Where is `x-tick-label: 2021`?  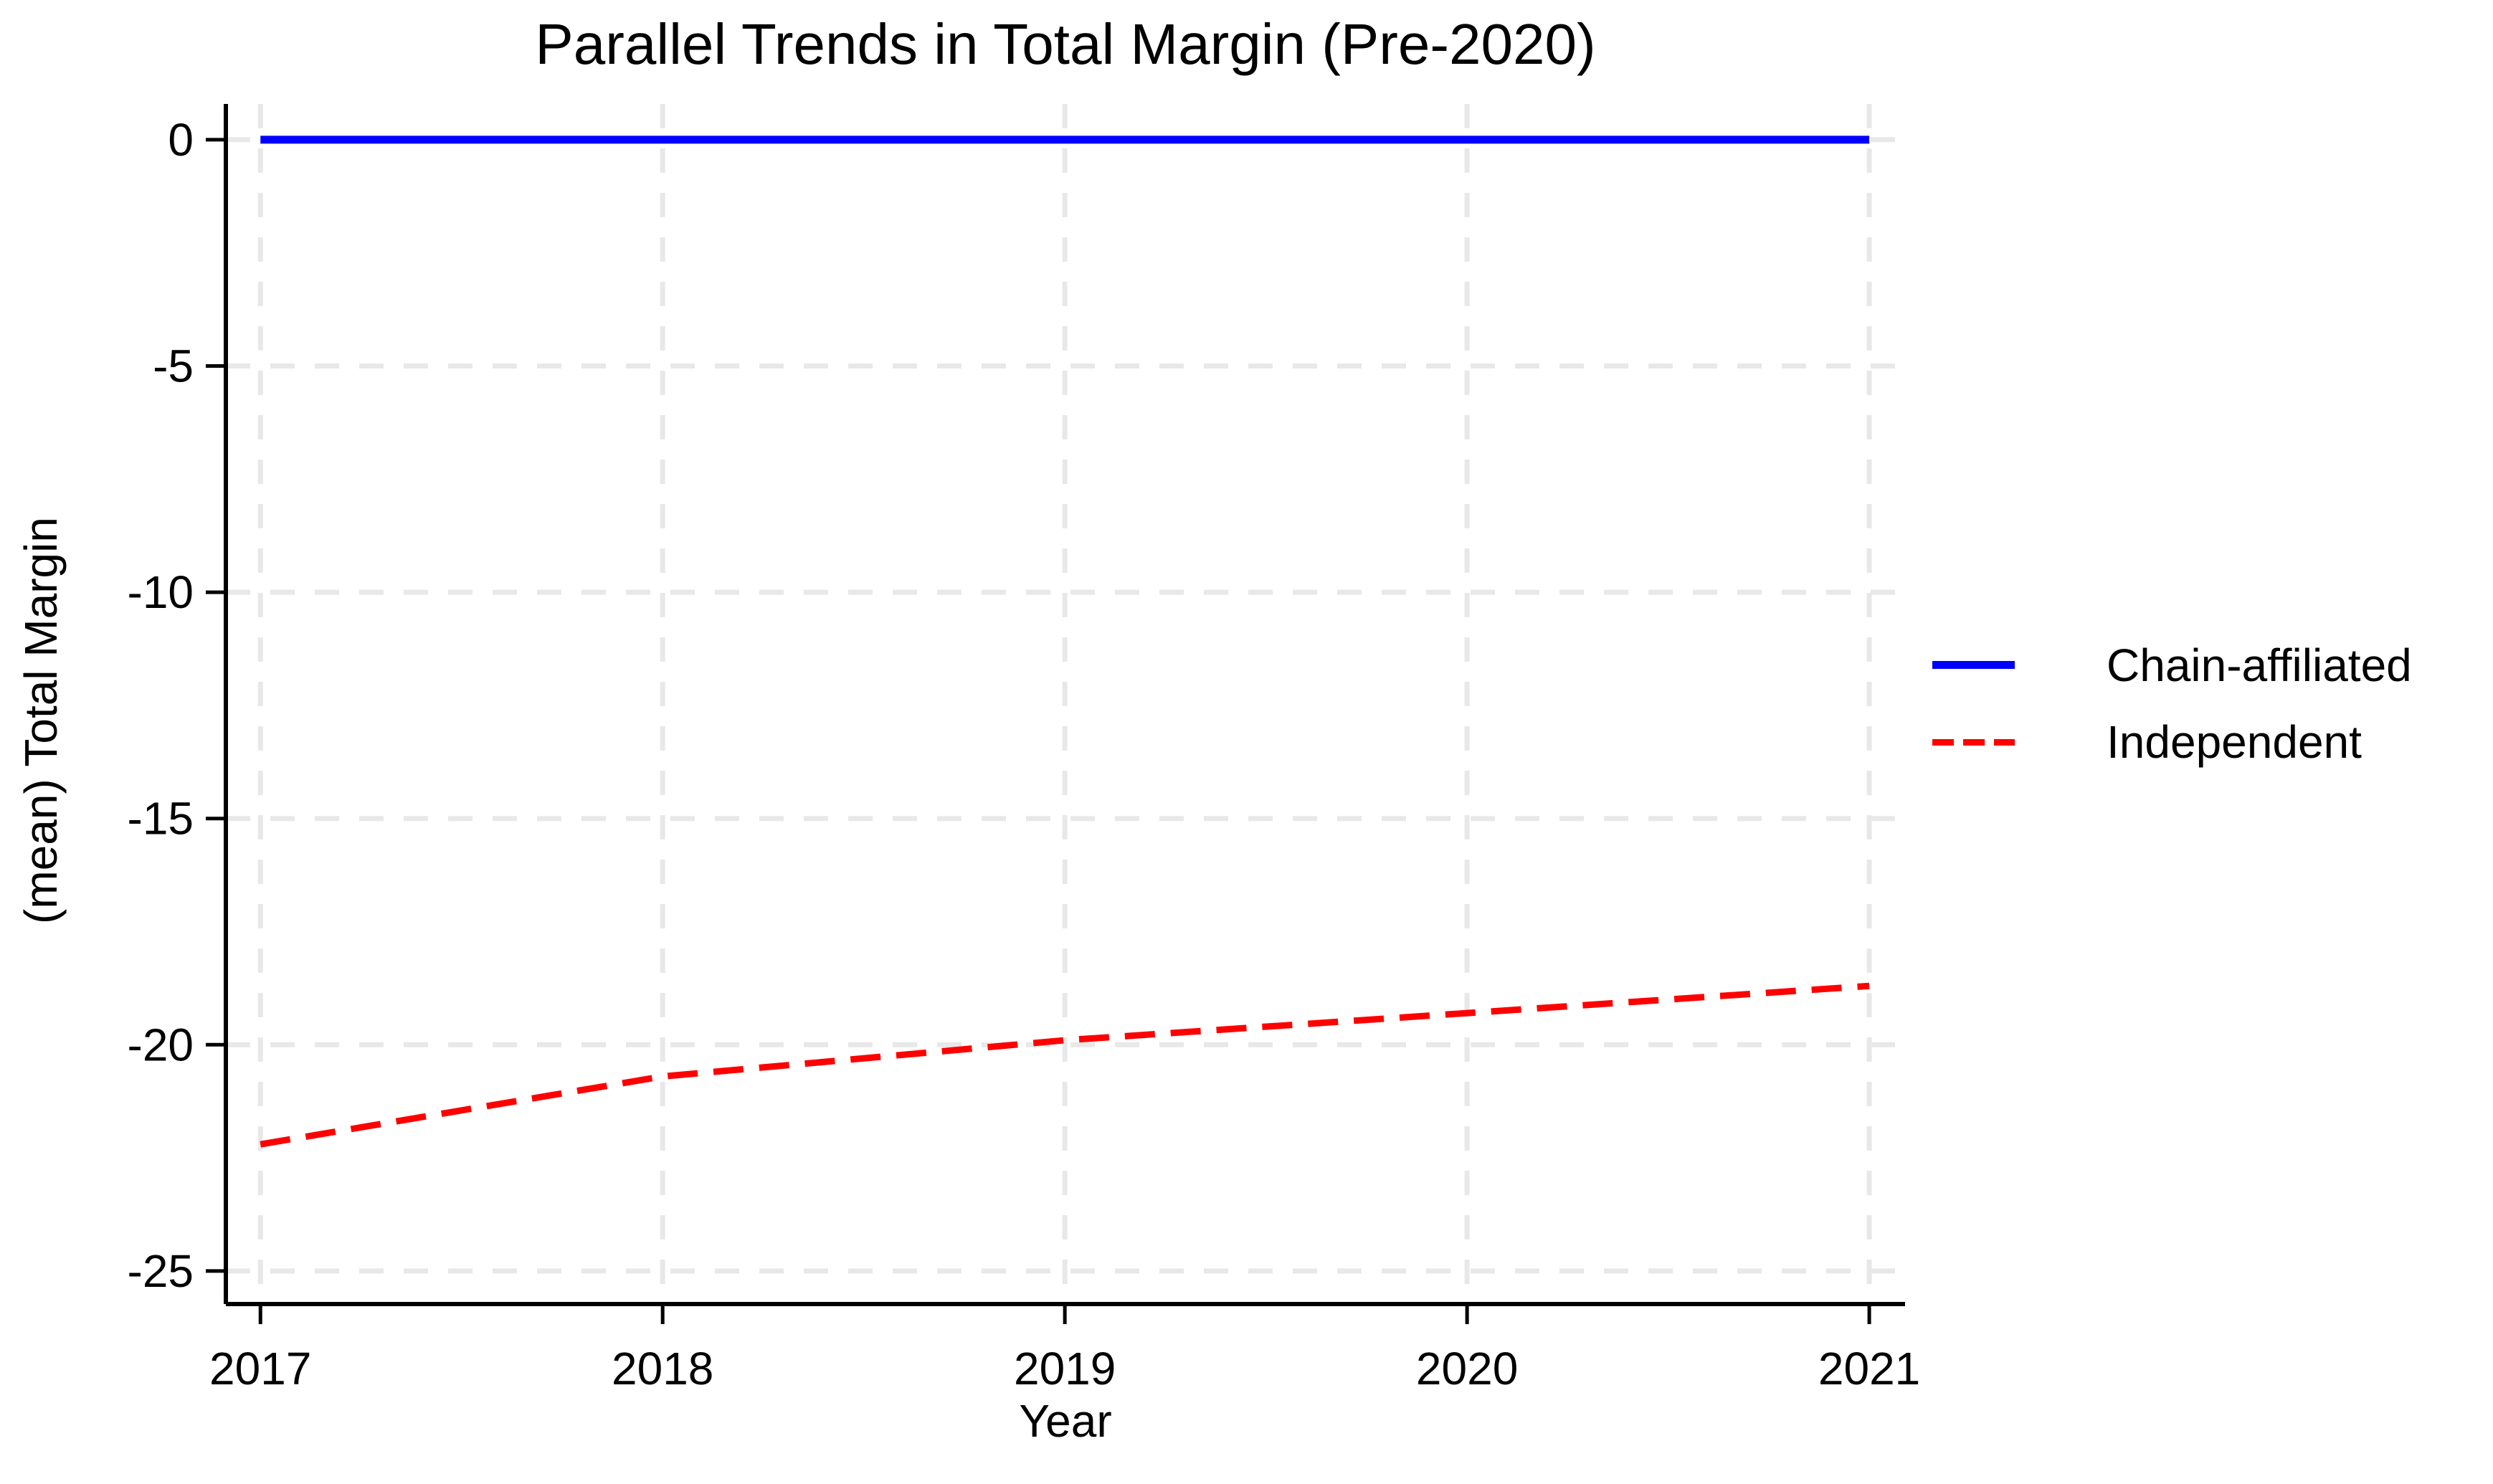 x-tick-label: 2021 is located at coordinates (1869, 1368).